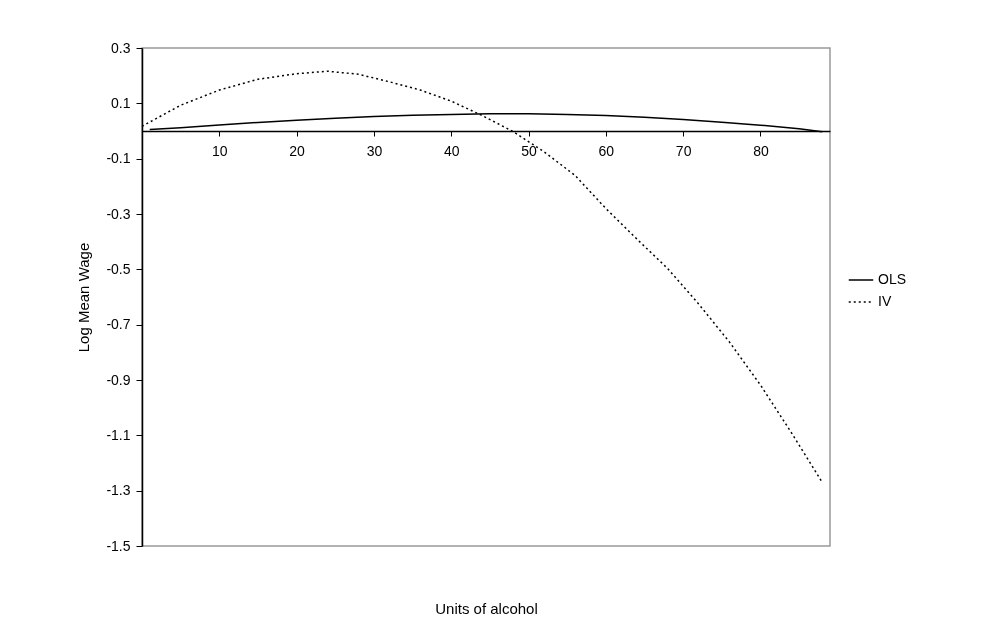  Describe the element at coordinates (118, 324) in the screenshot. I see `y-tick-label: -0.7` at that location.